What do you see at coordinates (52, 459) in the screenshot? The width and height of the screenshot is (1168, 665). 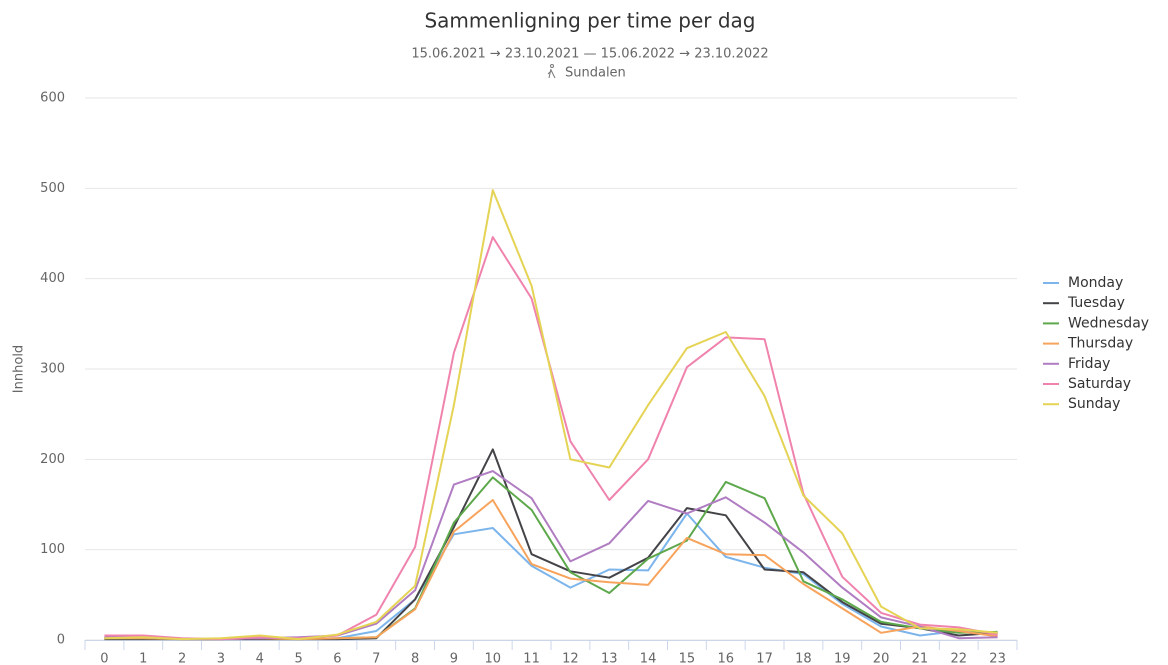 I see `y-tick-label: 200` at bounding box center [52, 459].